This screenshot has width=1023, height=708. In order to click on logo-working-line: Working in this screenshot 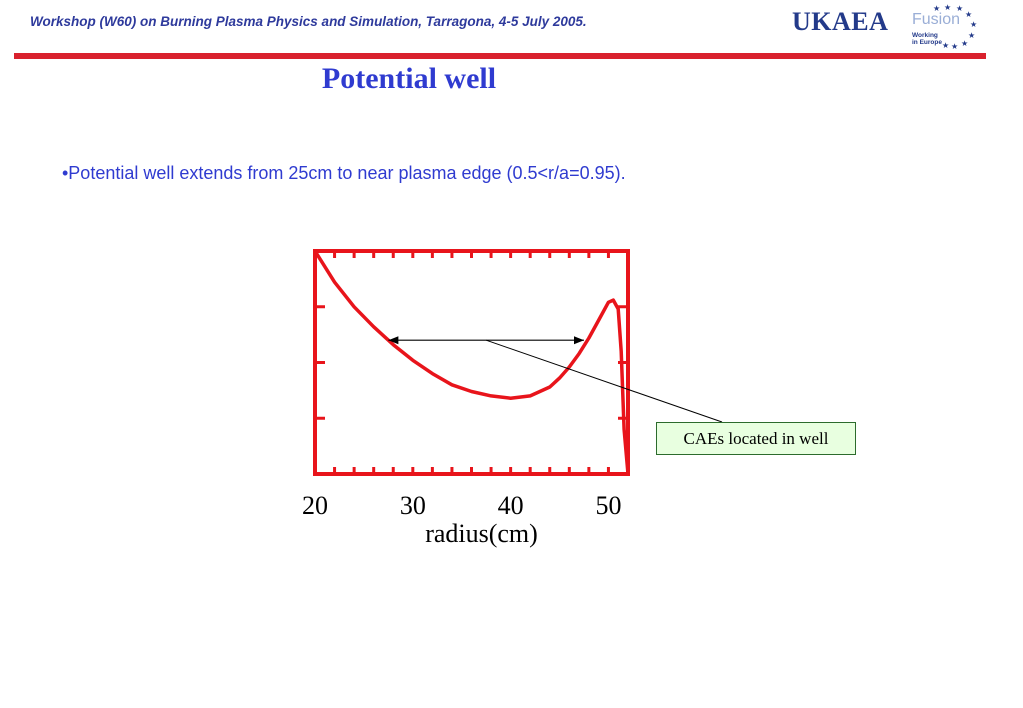, I will do `click(925, 35)`.